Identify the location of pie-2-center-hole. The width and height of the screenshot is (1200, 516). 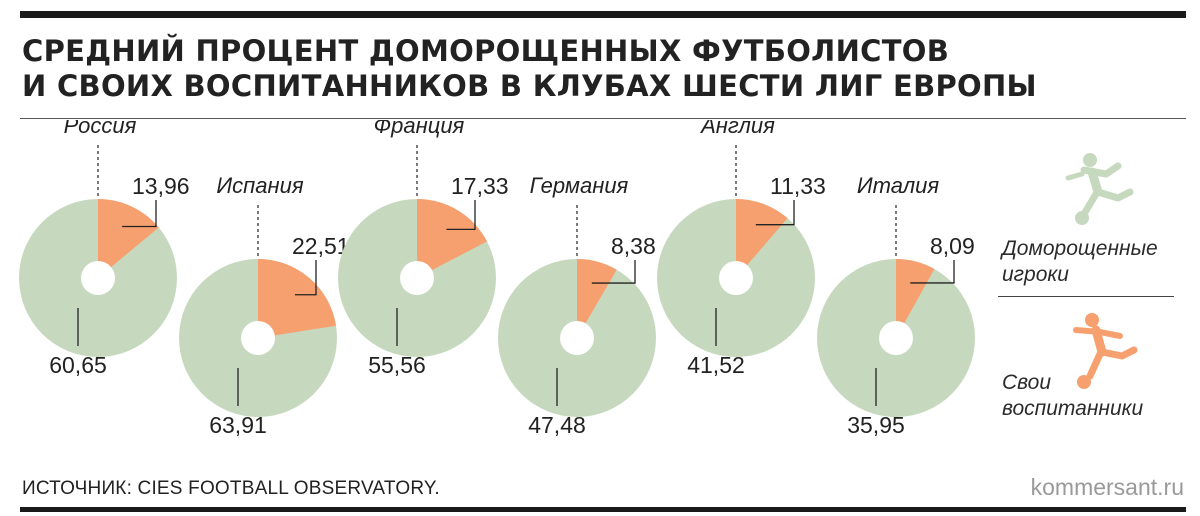
(258, 338).